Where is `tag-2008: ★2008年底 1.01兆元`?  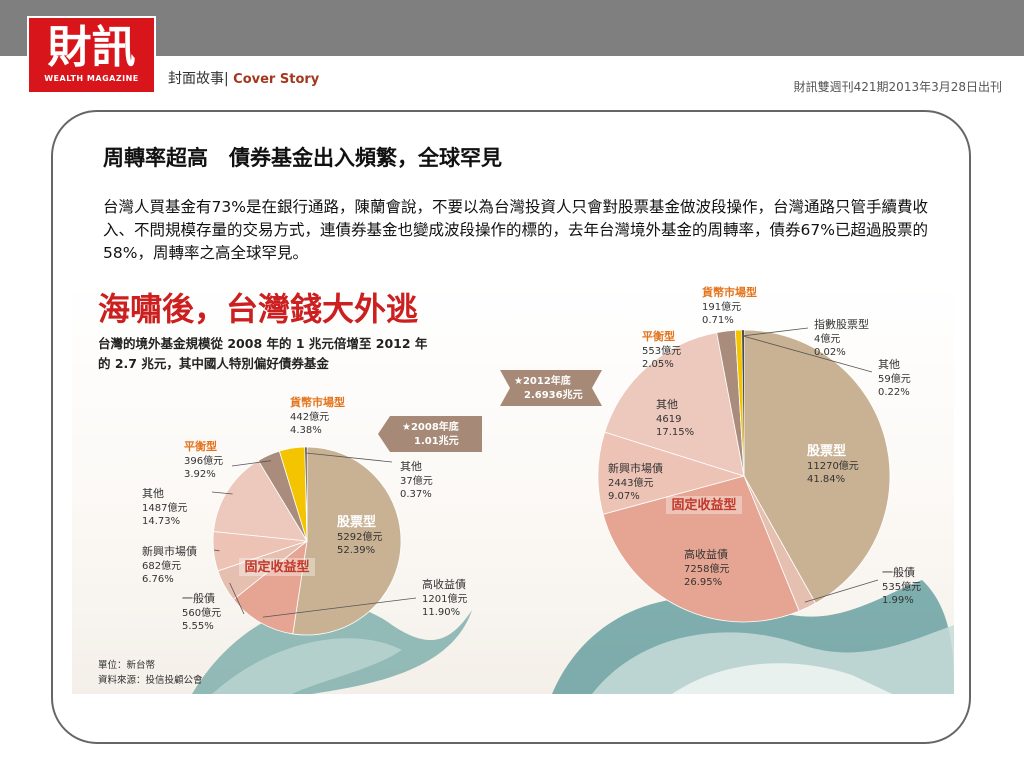 tag-2008: ★2008年底 1.01兆元 is located at coordinates (430, 434).